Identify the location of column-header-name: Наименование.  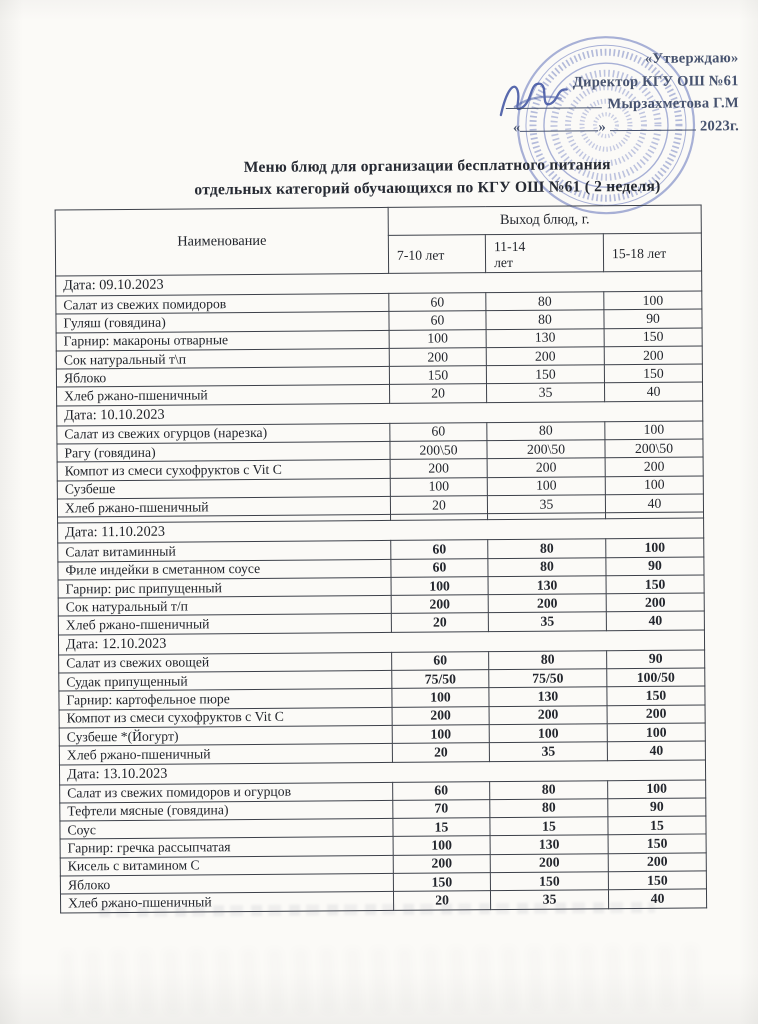
(222, 242).